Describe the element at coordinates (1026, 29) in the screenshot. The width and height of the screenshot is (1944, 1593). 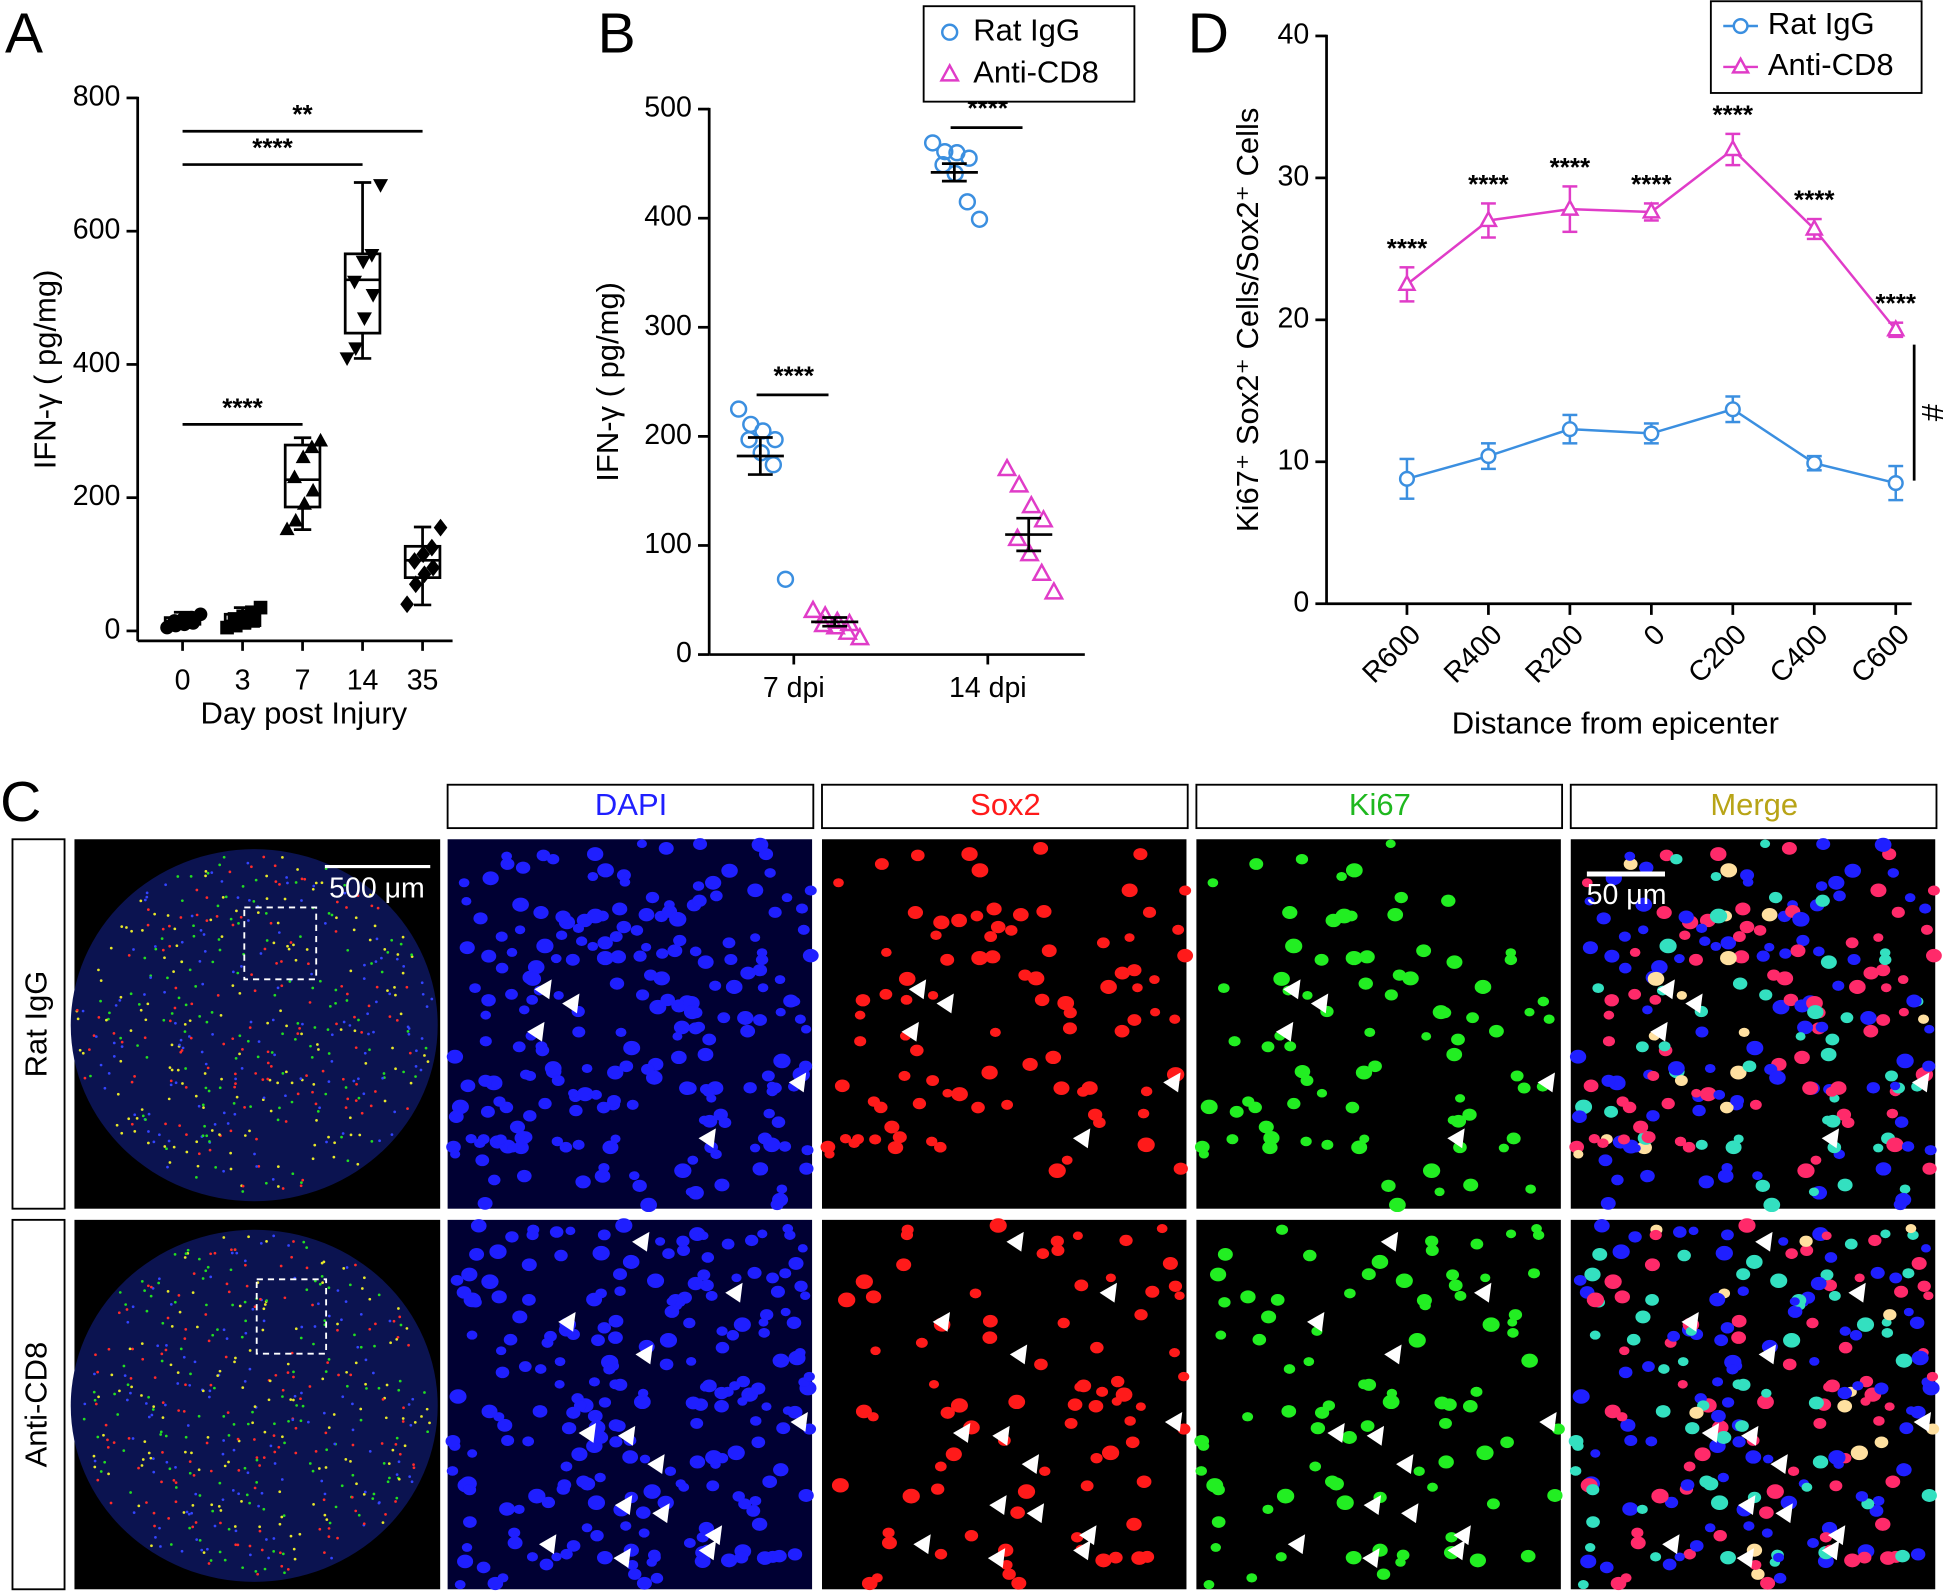
I see `legend-label: Rat IgG` at that location.